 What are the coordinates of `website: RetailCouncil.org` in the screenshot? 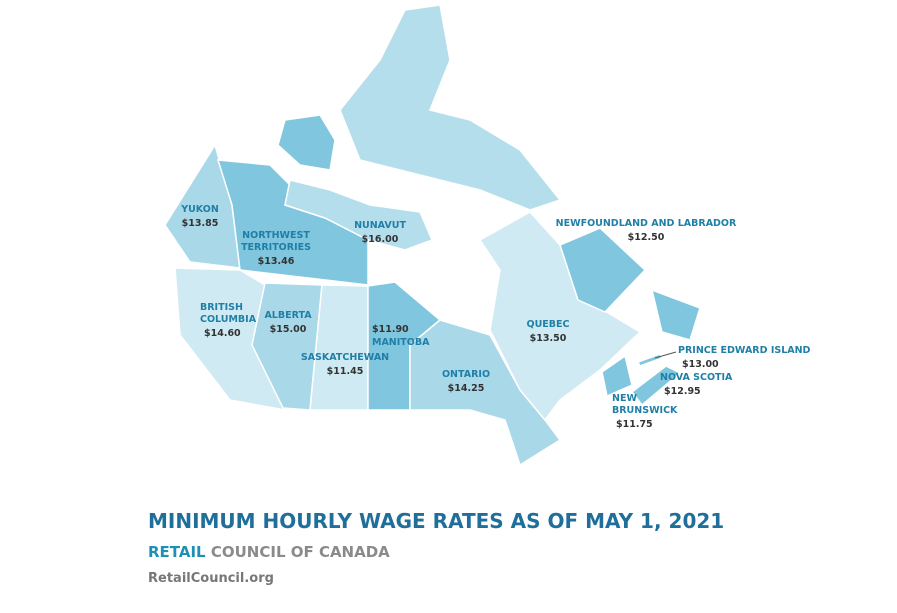 It's located at (211, 578).